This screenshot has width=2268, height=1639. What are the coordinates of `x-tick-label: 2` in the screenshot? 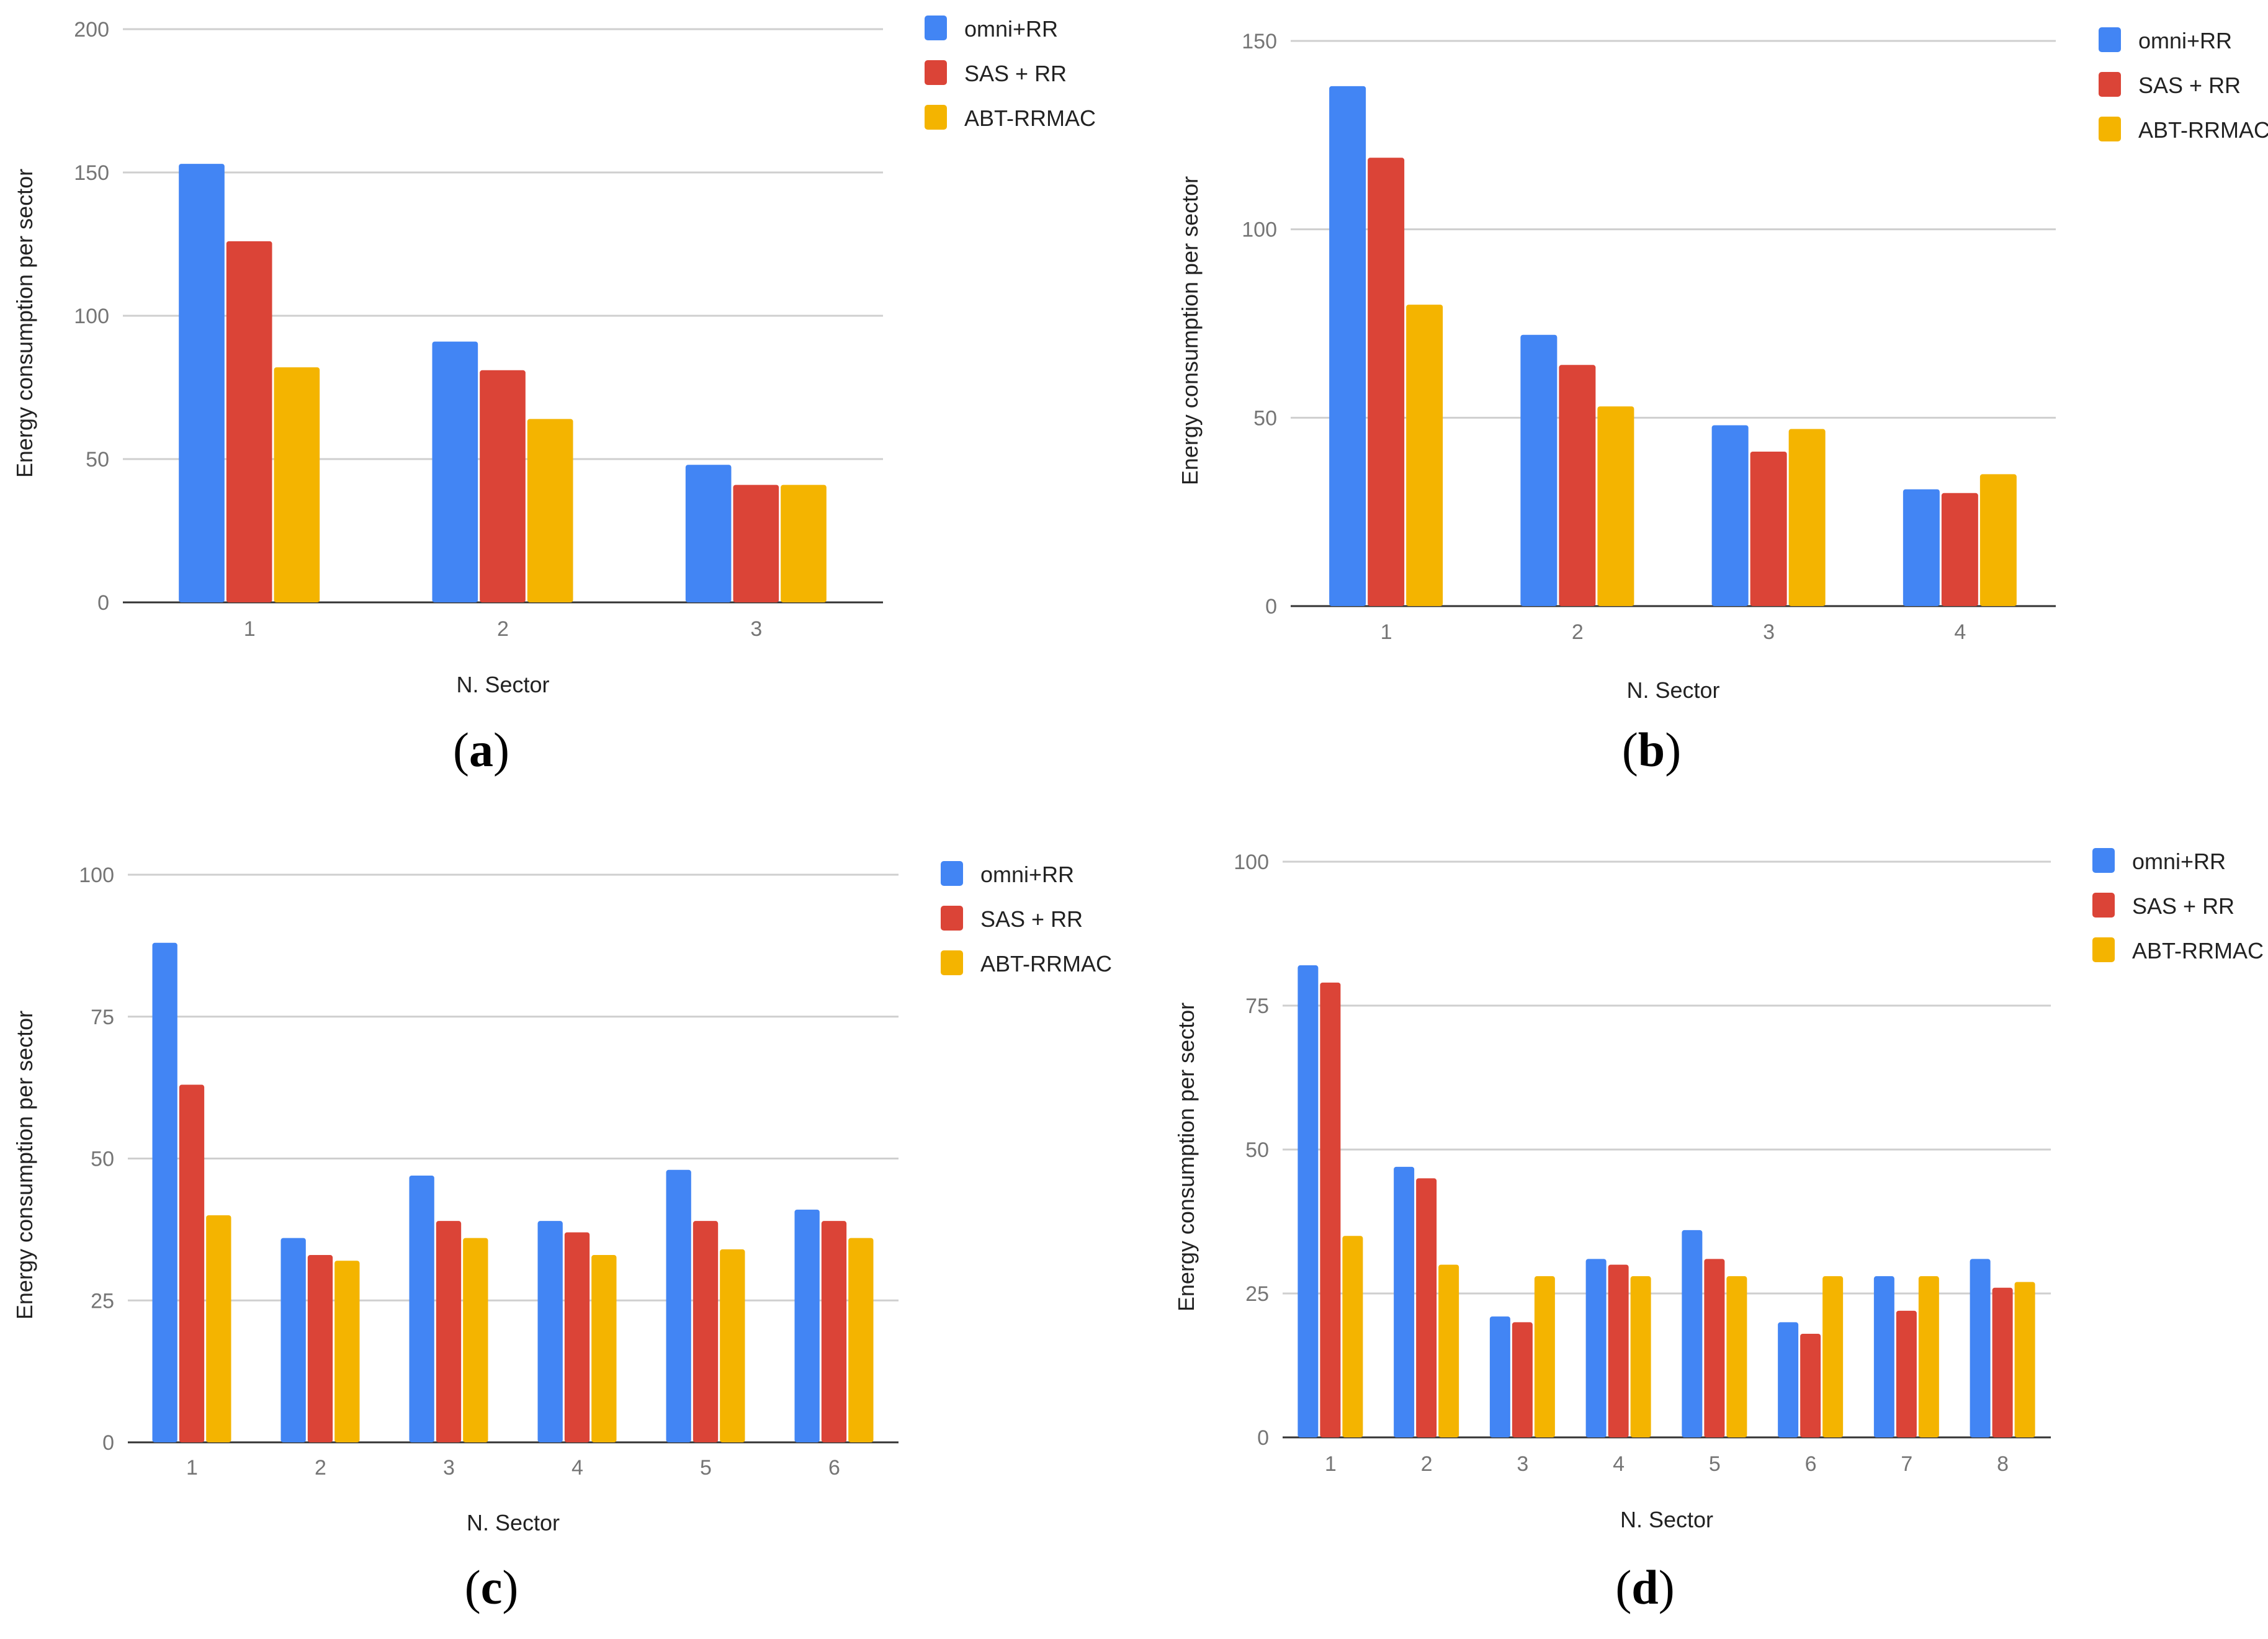 It's located at (1578, 632).